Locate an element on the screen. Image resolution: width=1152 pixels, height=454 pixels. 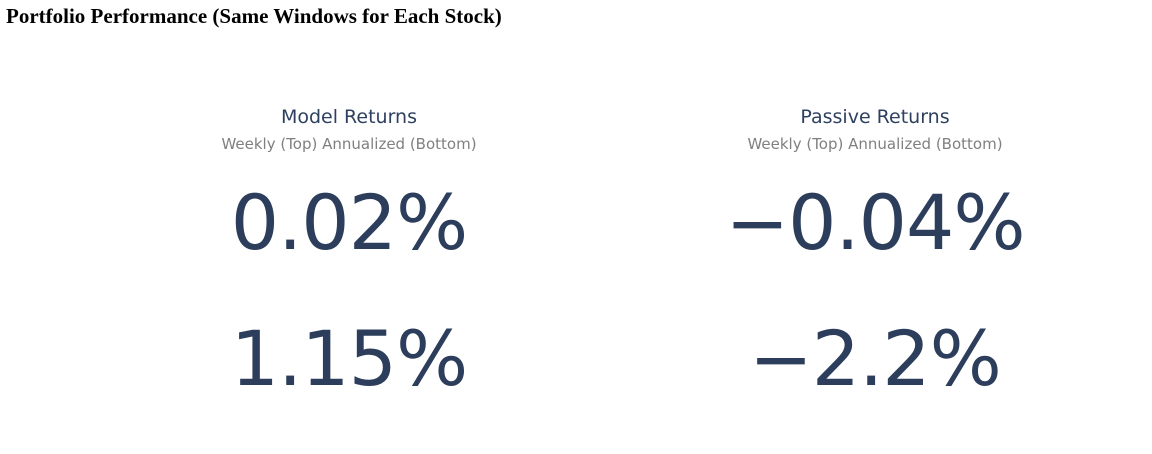
passive-annualized-return-value: −2.2% is located at coordinates (875, 358).